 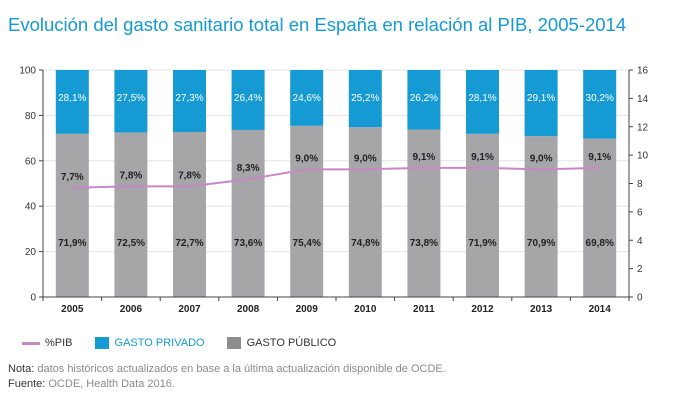 I want to click on x-axis-label: 2010, so click(x=365, y=309).